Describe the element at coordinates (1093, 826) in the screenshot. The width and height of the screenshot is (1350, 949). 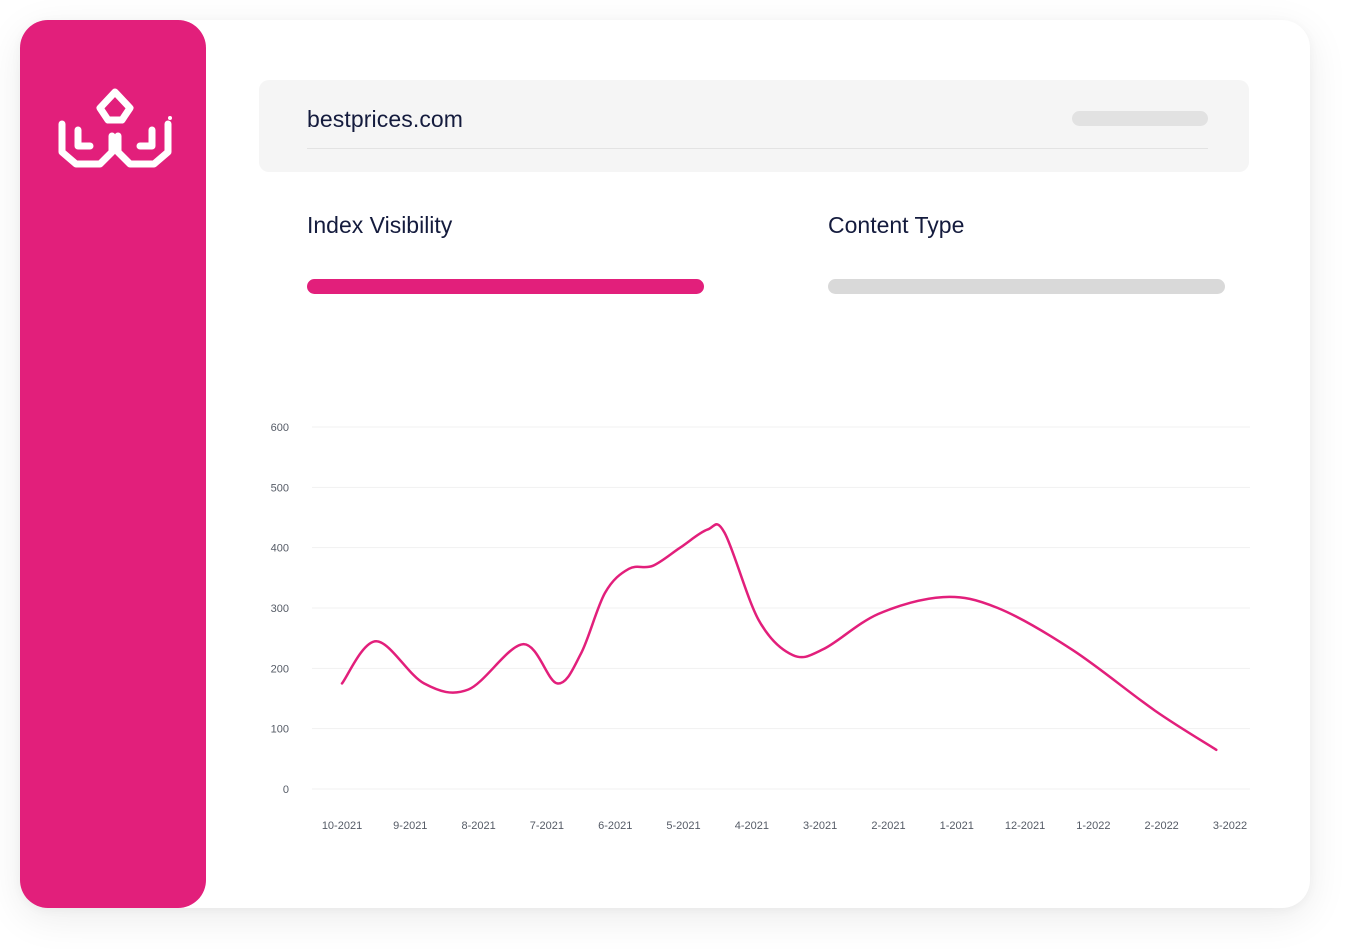
I see `x-tick-label: 1-2022` at that location.